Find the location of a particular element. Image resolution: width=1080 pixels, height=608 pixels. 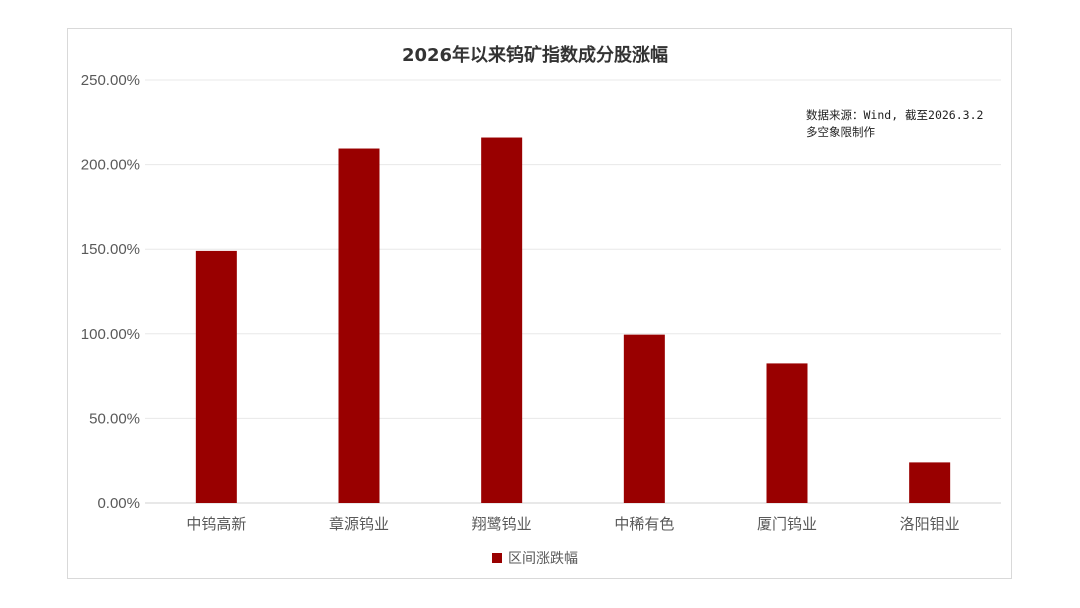

source-note: 数据来源：Wind, 截至2026.3.2 is located at coordinates (894, 115).